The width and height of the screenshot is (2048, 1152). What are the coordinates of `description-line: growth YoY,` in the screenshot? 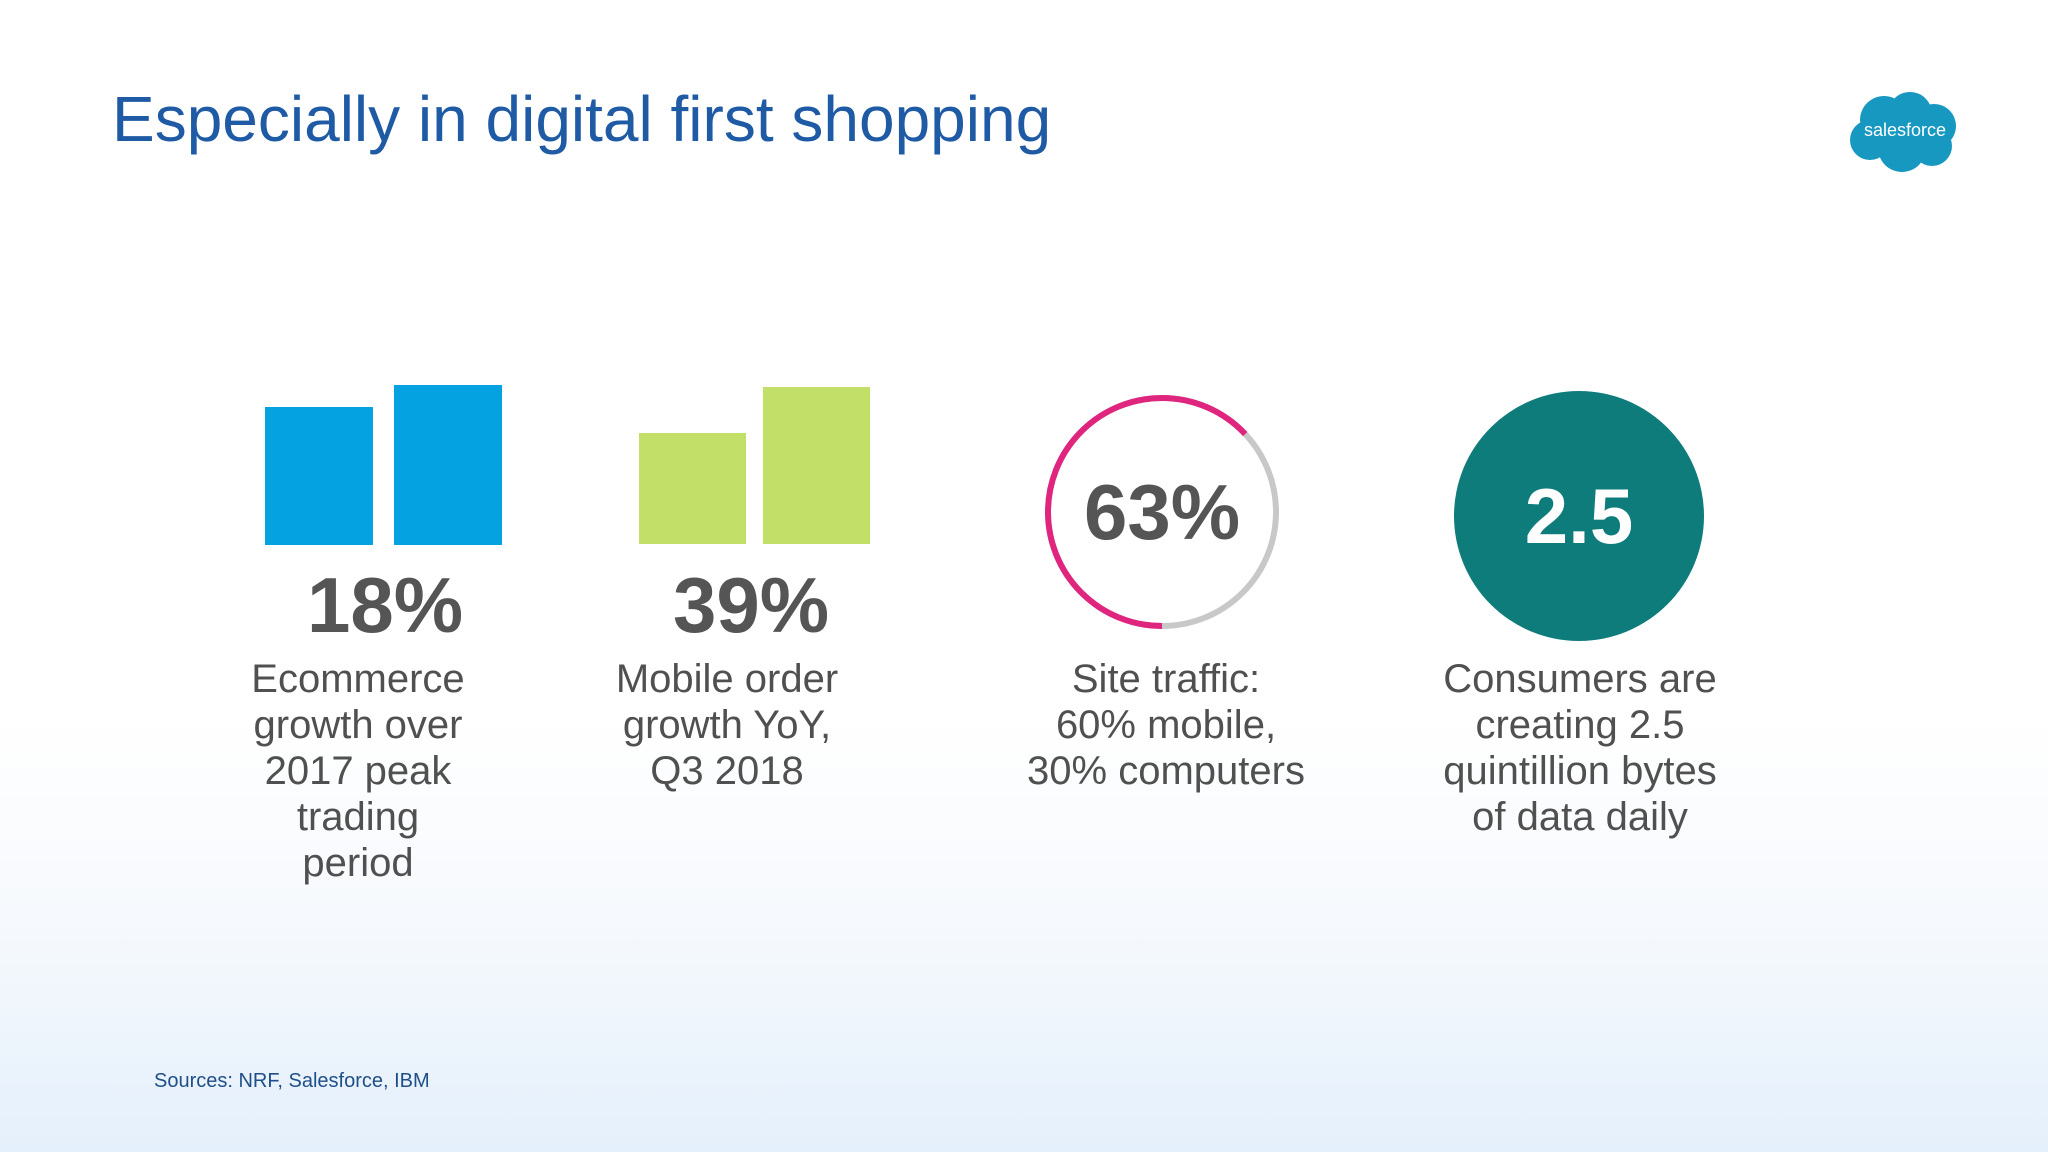 It's located at (727, 725).